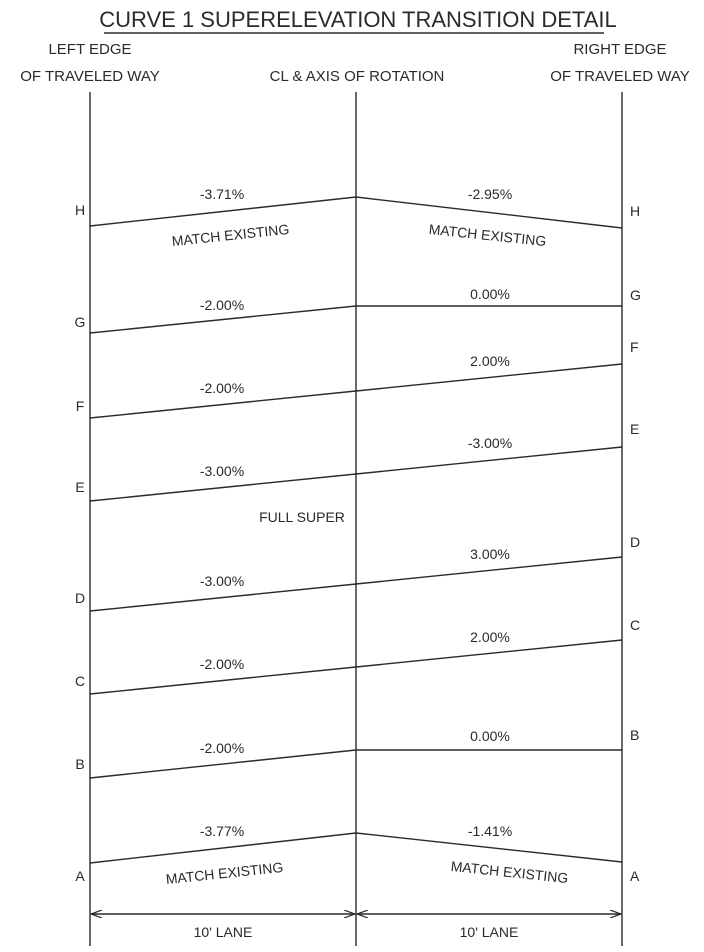 The image size is (704, 952). I want to click on left-edge-header-line1: LEFT EDGE, so click(89, 49).